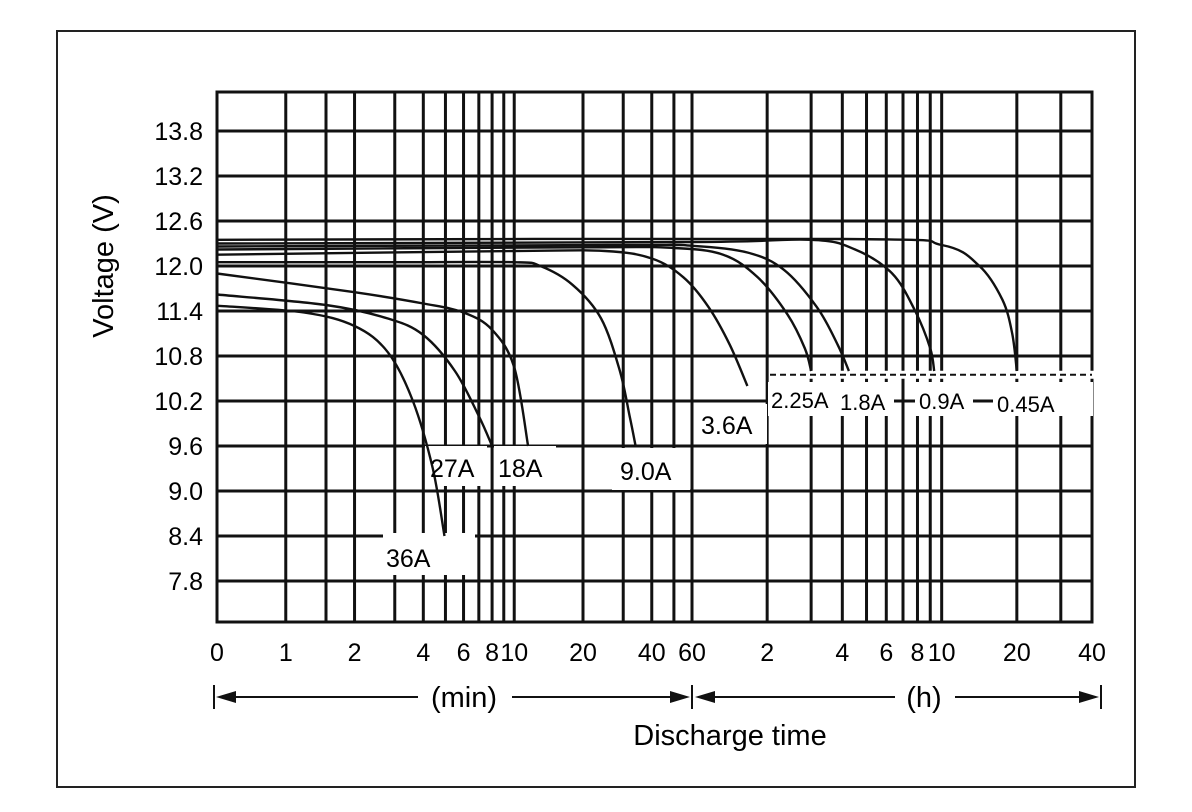 The height and width of the screenshot is (812, 1192). I want to click on series-line-36A, so click(331, 420).